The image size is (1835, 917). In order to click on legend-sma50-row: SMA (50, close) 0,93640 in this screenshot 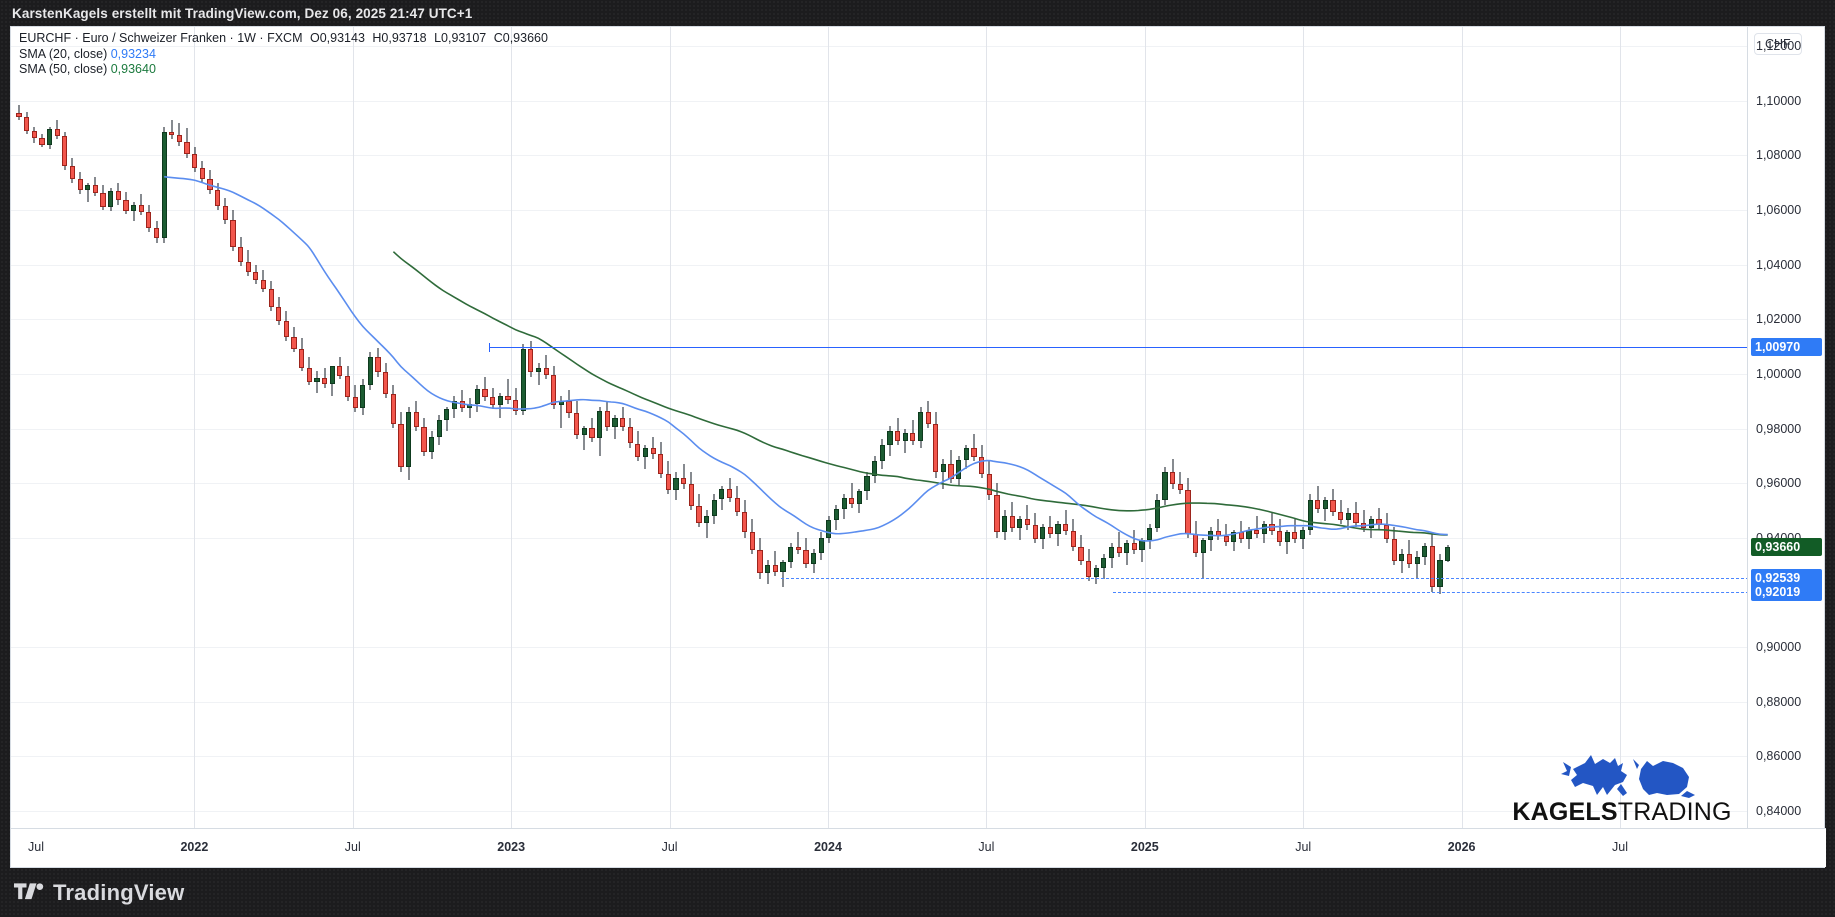, I will do `click(283, 70)`.